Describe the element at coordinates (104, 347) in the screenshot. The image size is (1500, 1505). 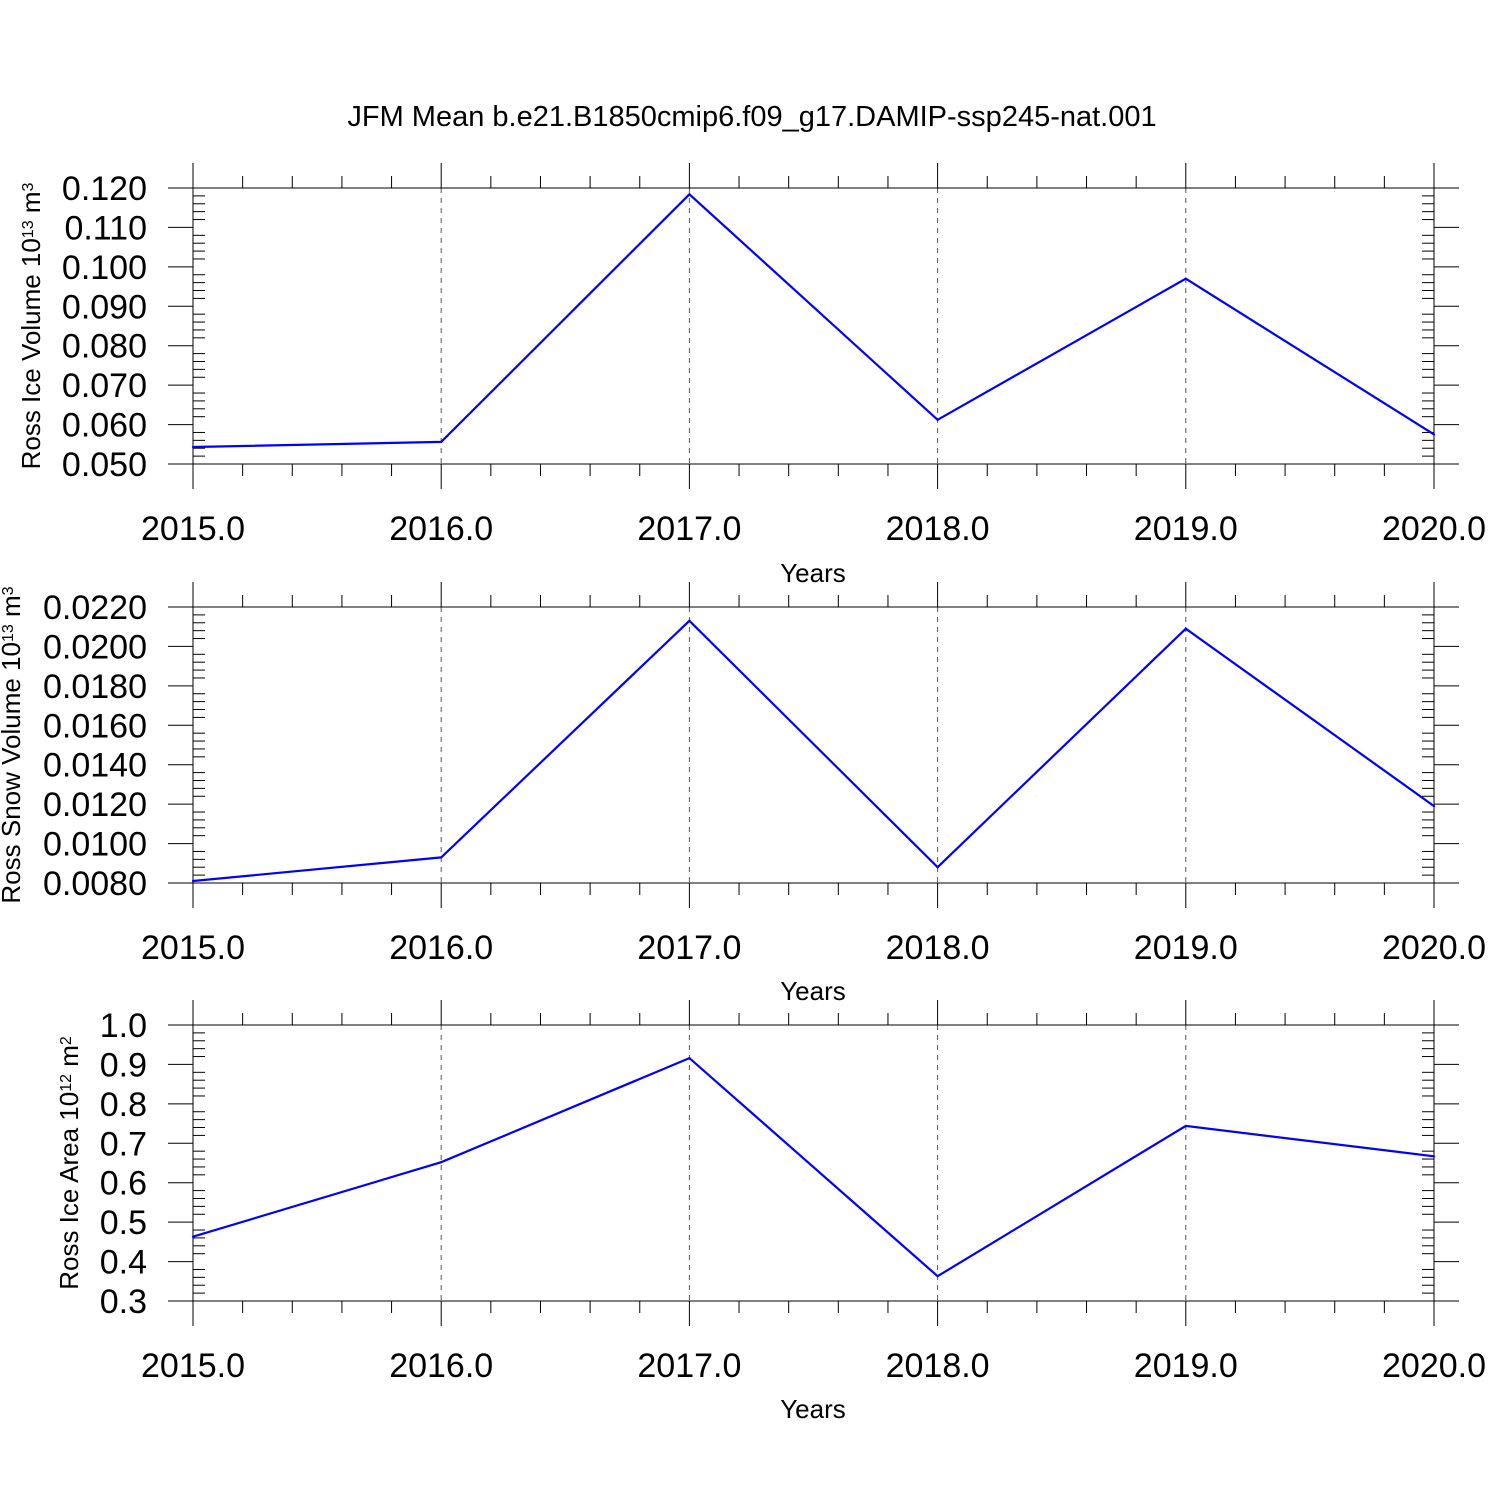
I see `y-tick-label: 0.080` at that location.